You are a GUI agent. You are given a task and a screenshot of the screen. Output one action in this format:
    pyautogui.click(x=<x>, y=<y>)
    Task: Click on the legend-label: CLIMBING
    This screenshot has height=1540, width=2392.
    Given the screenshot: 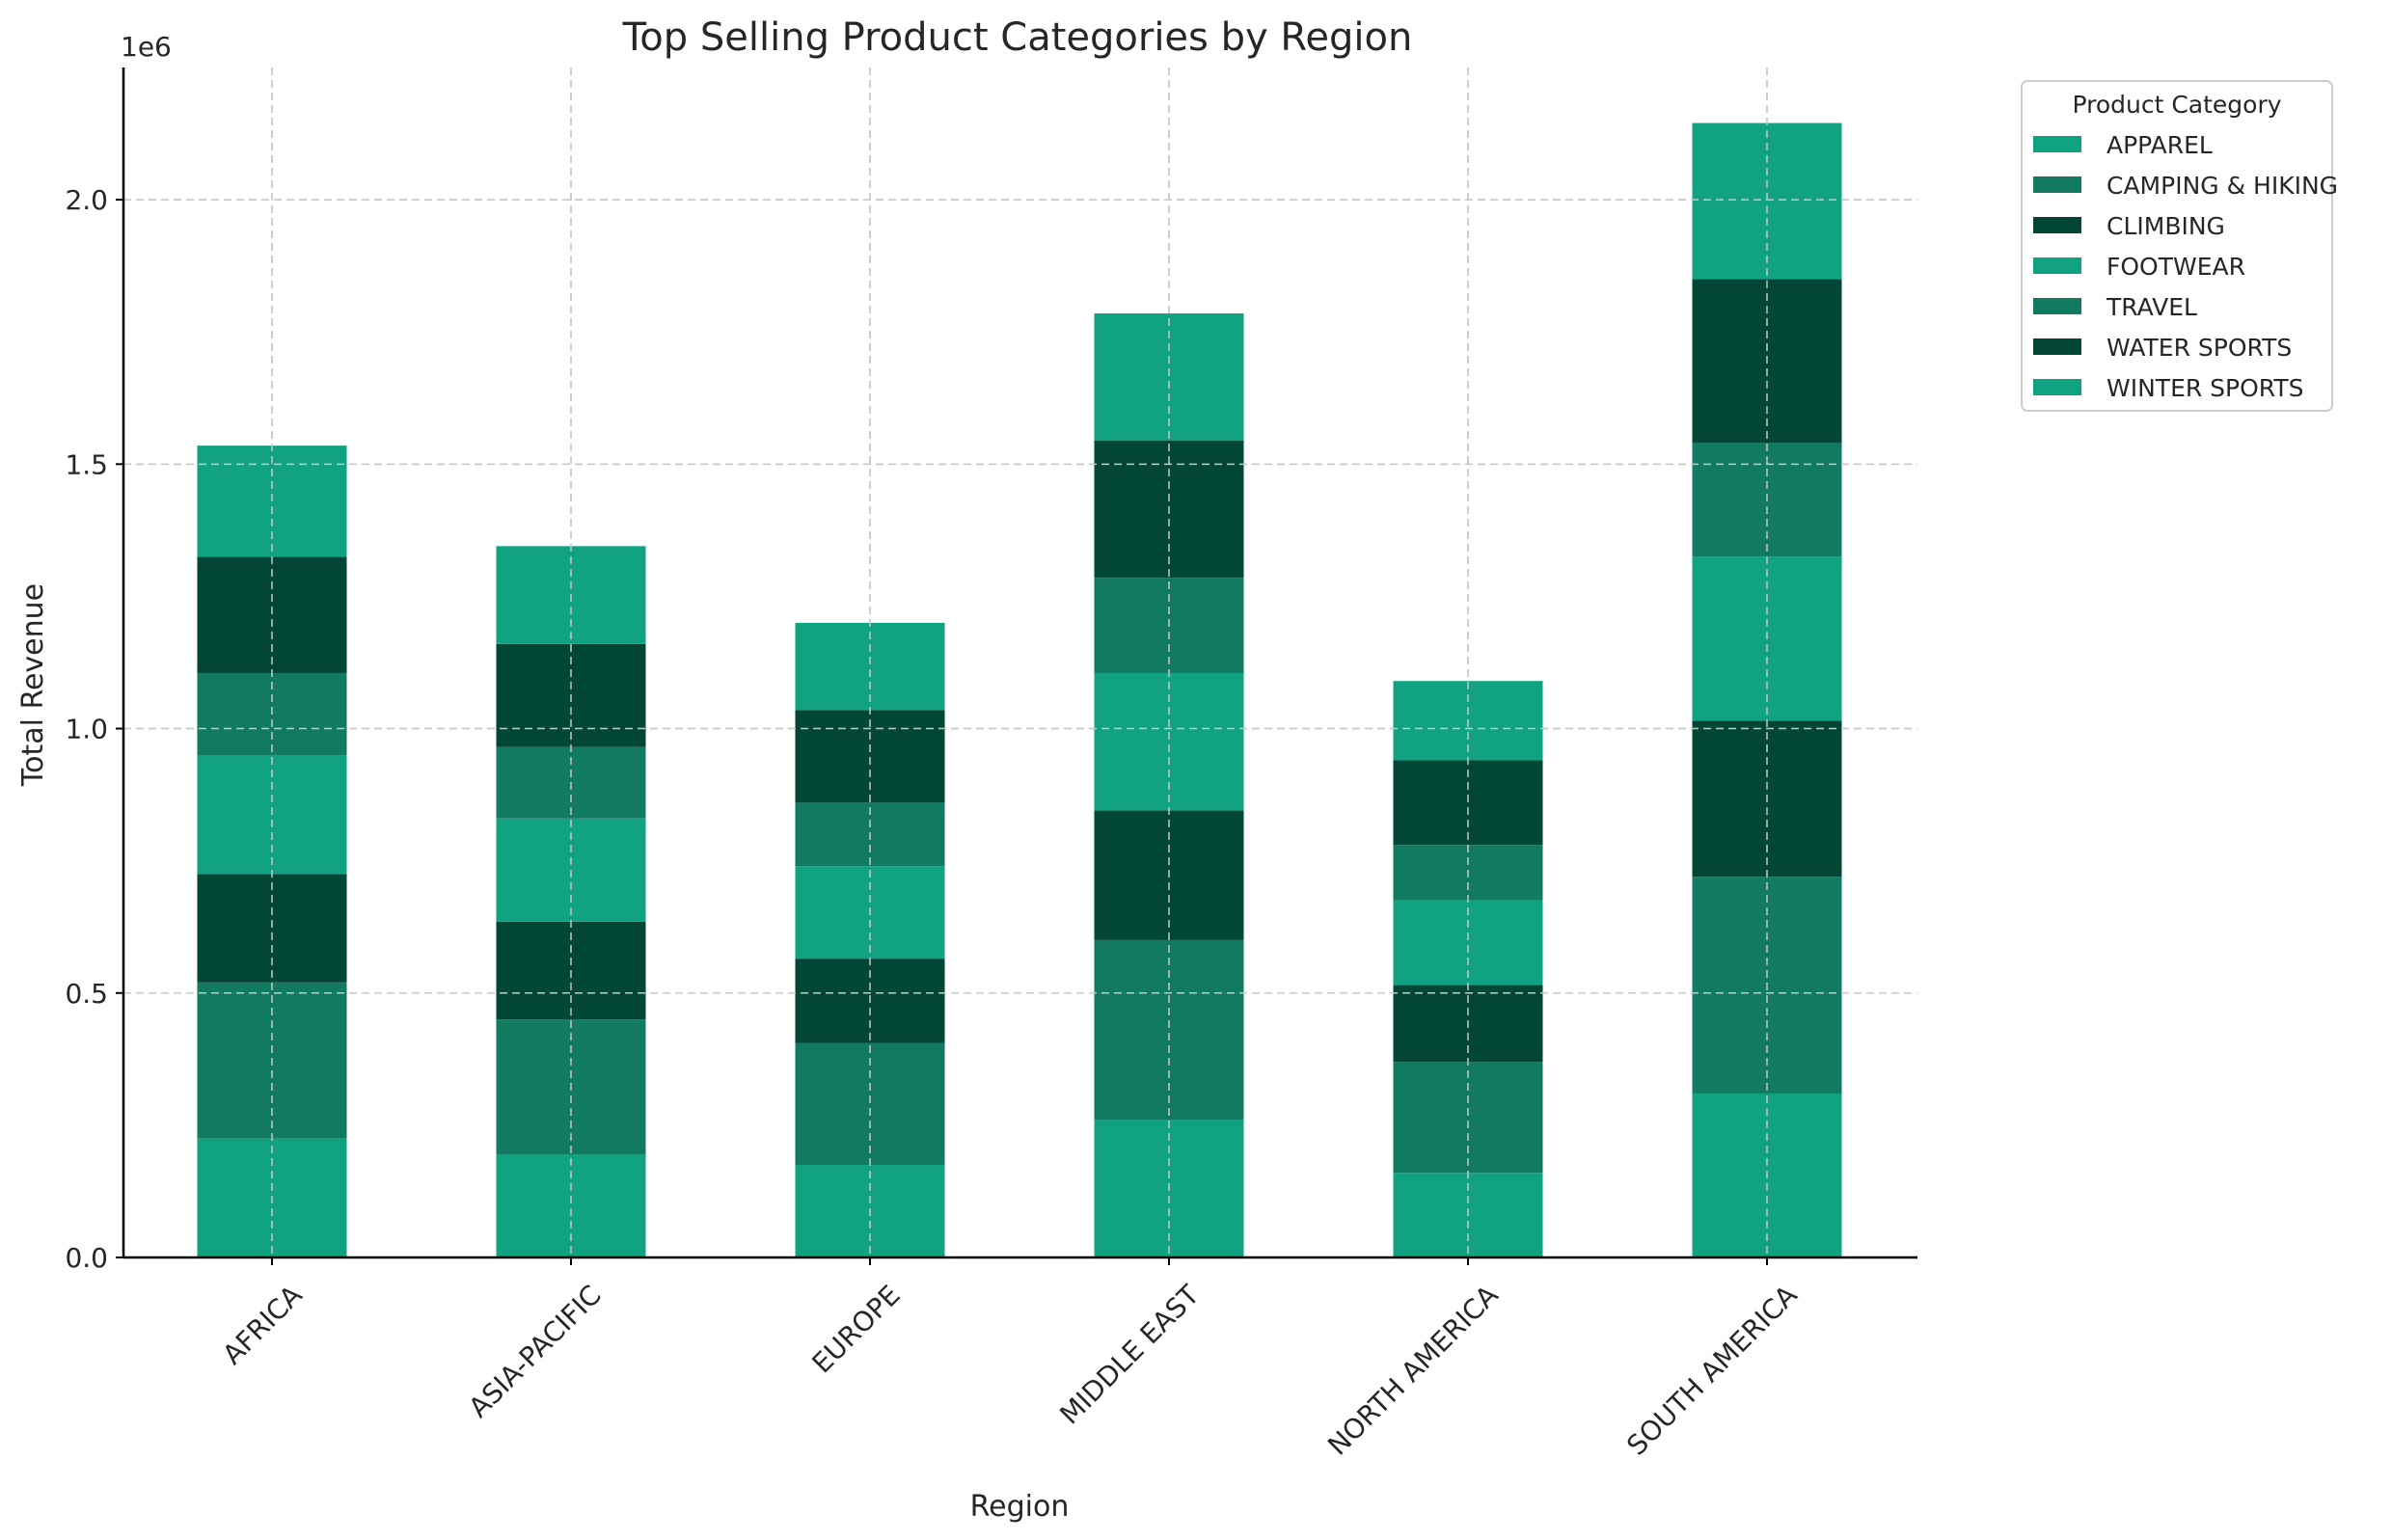 What is the action you would take?
    pyautogui.click(x=2166, y=226)
    